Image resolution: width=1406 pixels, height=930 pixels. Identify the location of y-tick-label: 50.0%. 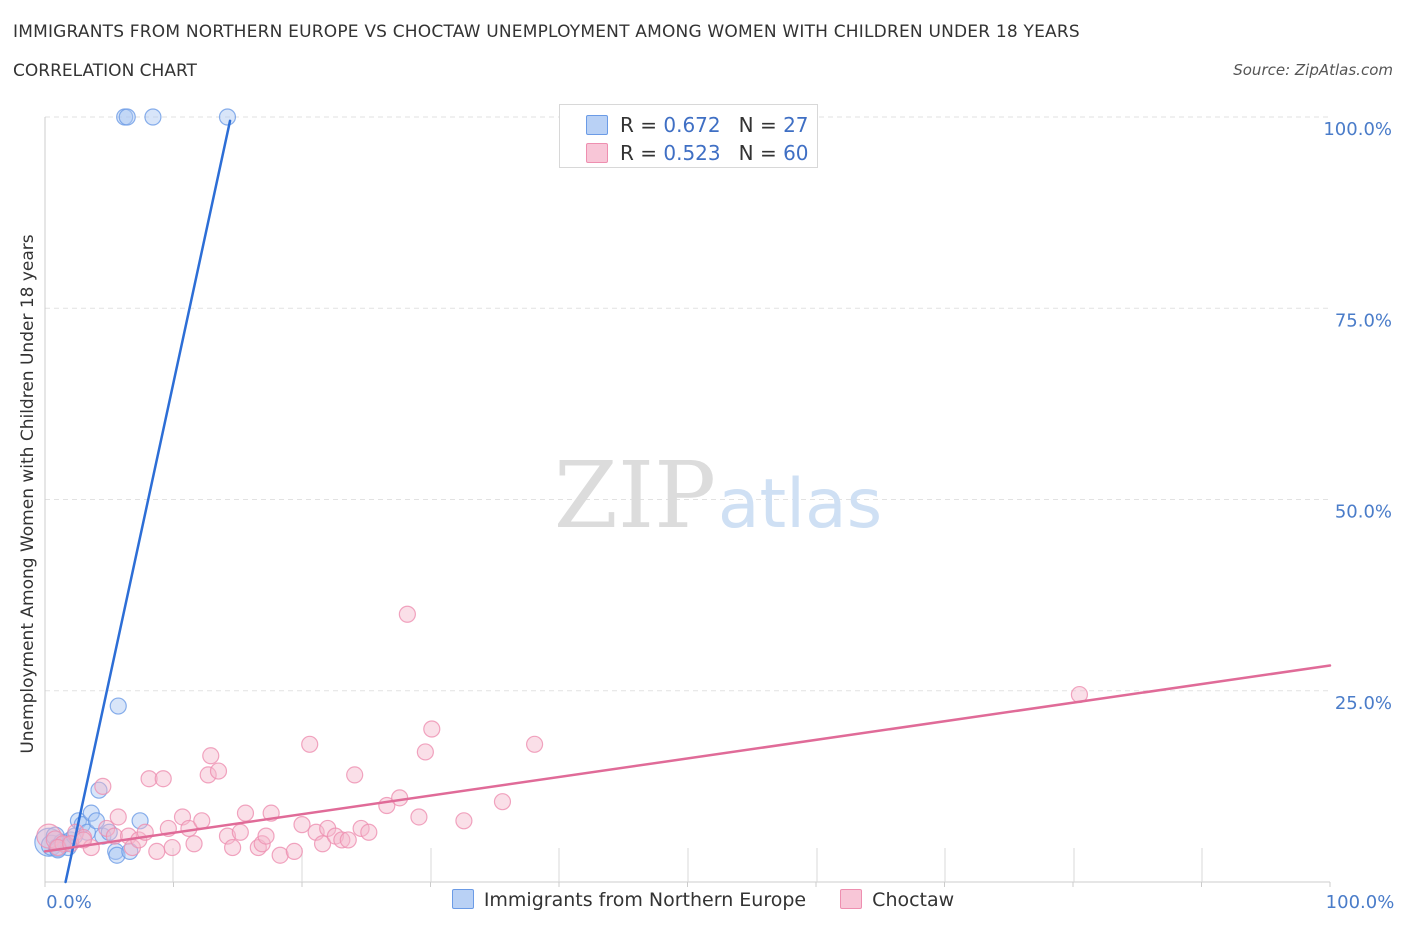
(1363, 512).